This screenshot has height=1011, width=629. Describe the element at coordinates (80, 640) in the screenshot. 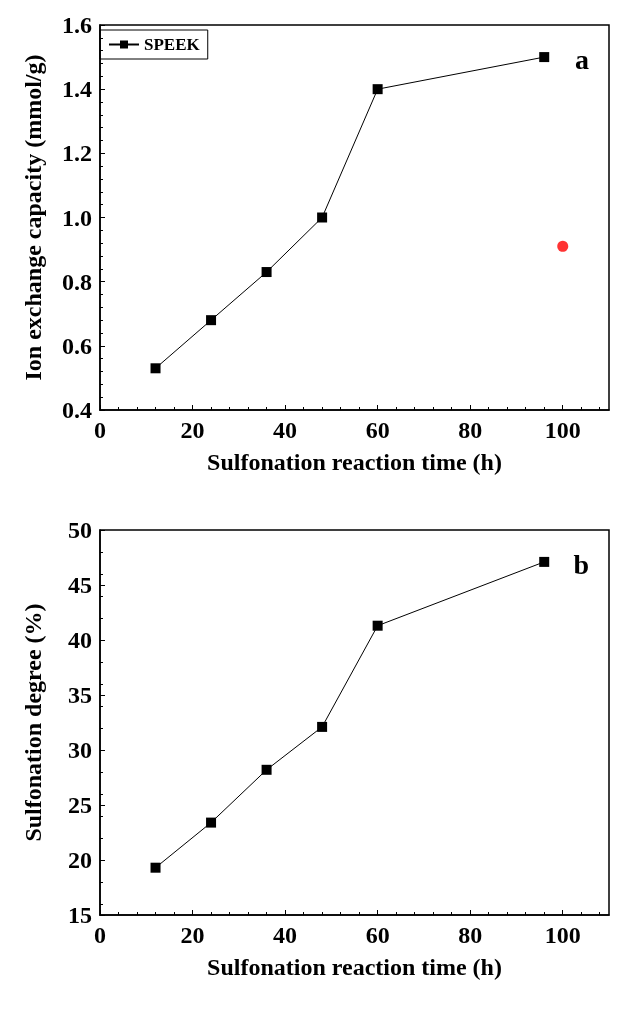

I see `y-tick-label: 40` at that location.